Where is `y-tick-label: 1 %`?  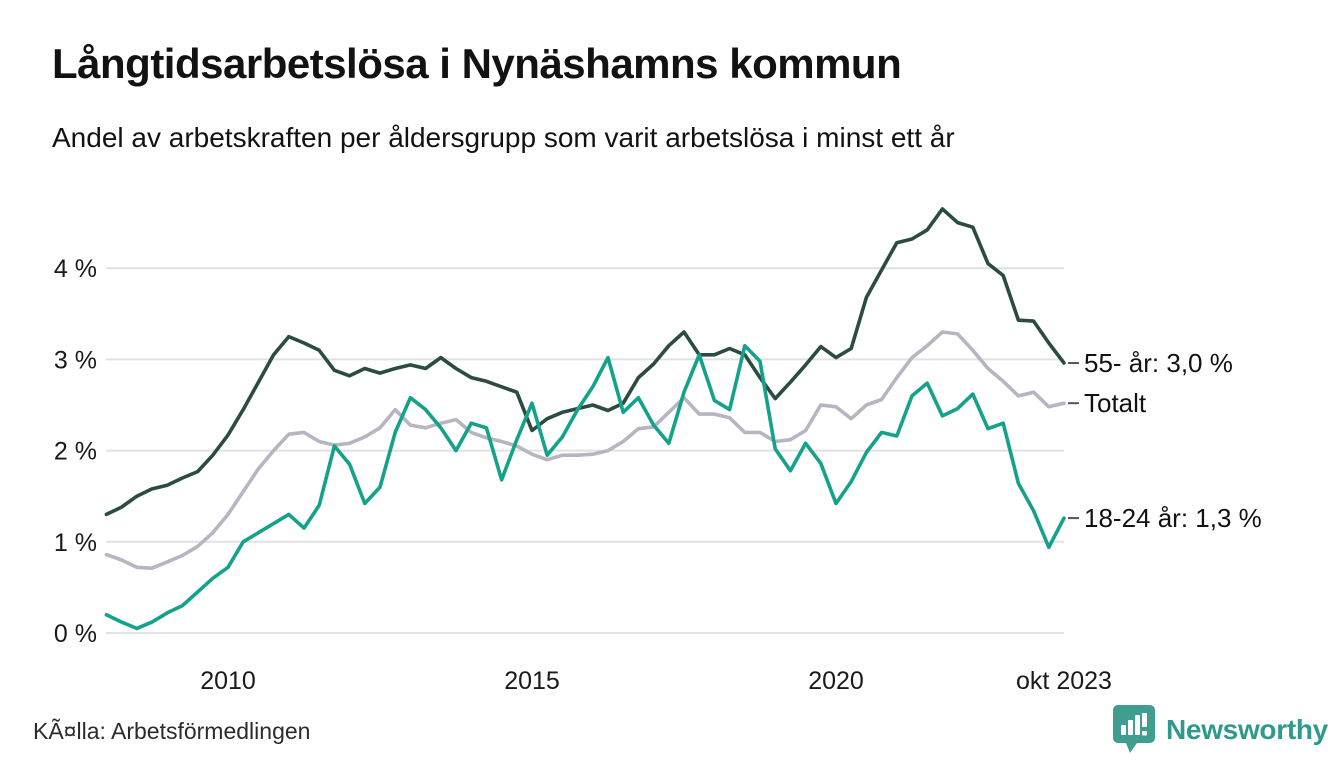
y-tick-label: 1 % is located at coordinates (75, 543).